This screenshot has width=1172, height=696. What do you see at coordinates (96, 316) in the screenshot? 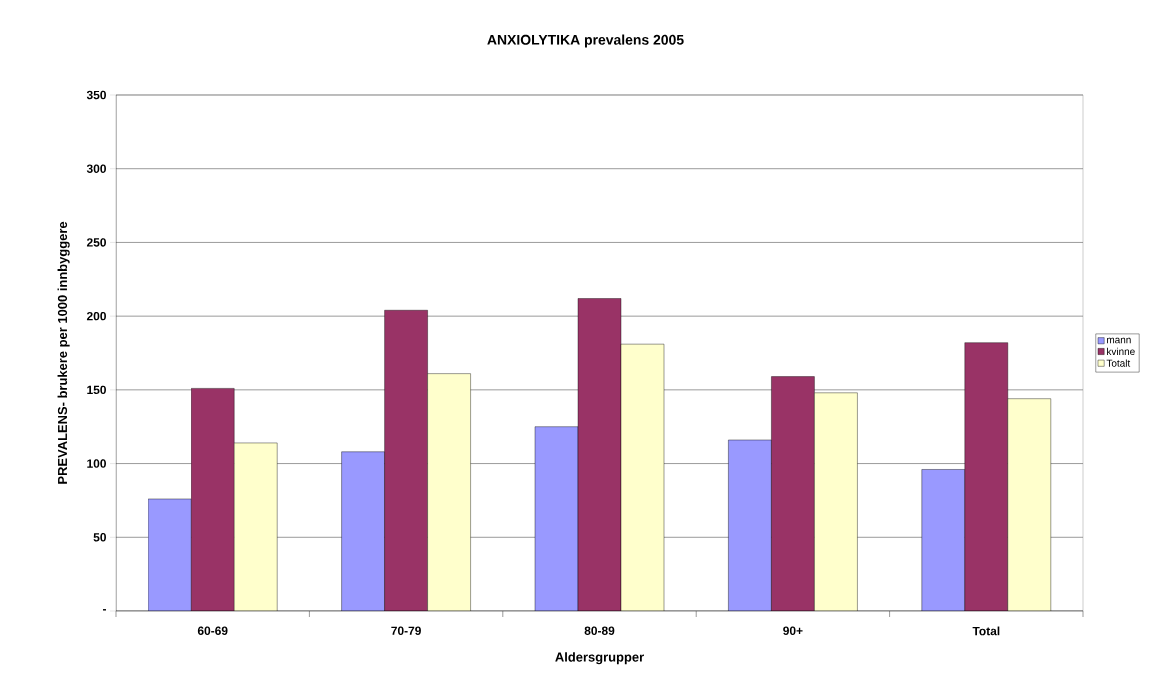
I see `y-tick-label: 200` at bounding box center [96, 316].